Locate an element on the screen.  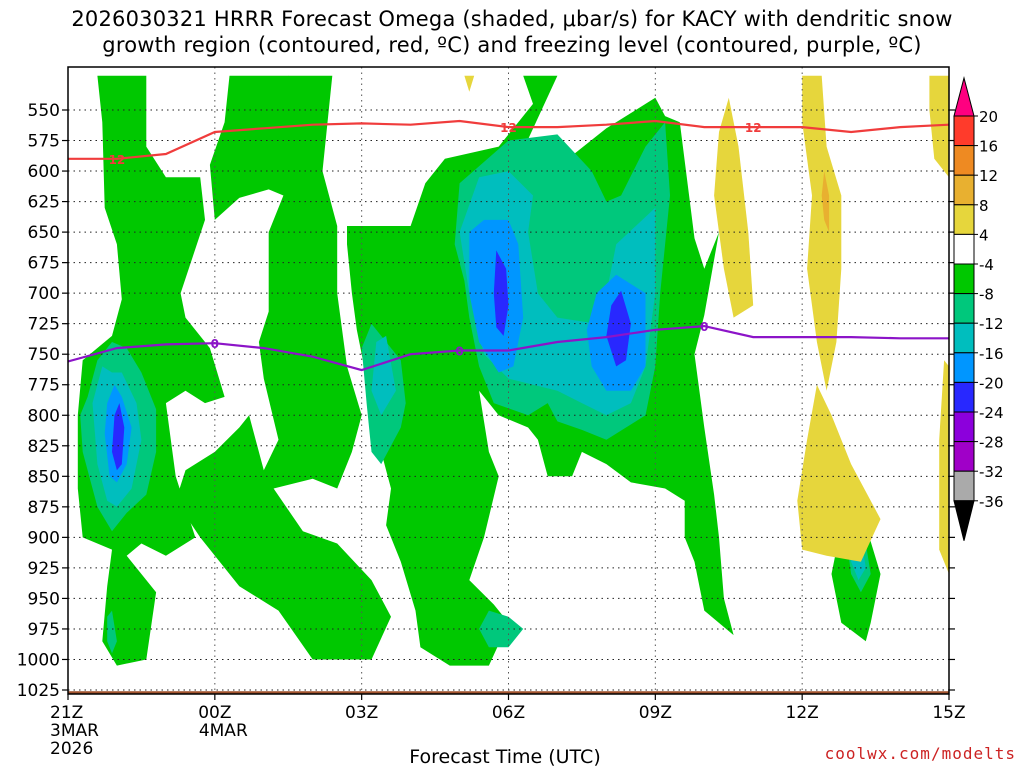
ground-strip is located at coordinates (508, 692).